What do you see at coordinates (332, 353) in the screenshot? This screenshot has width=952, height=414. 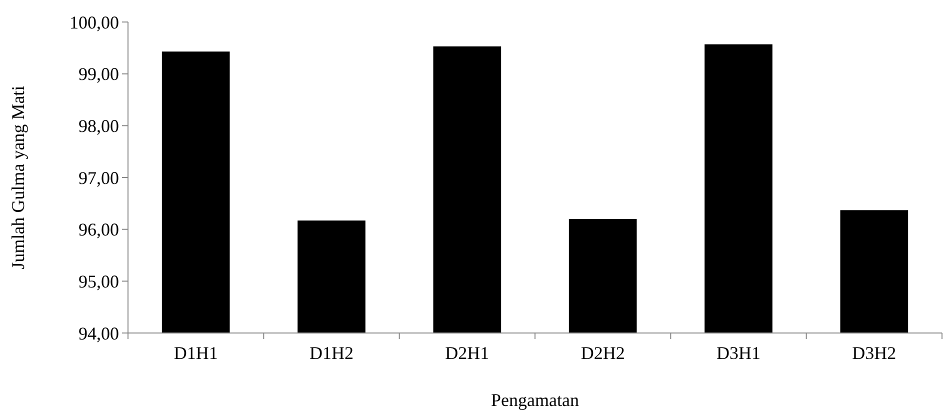 I see `x-tick-label: D1H2` at bounding box center [332, 353].